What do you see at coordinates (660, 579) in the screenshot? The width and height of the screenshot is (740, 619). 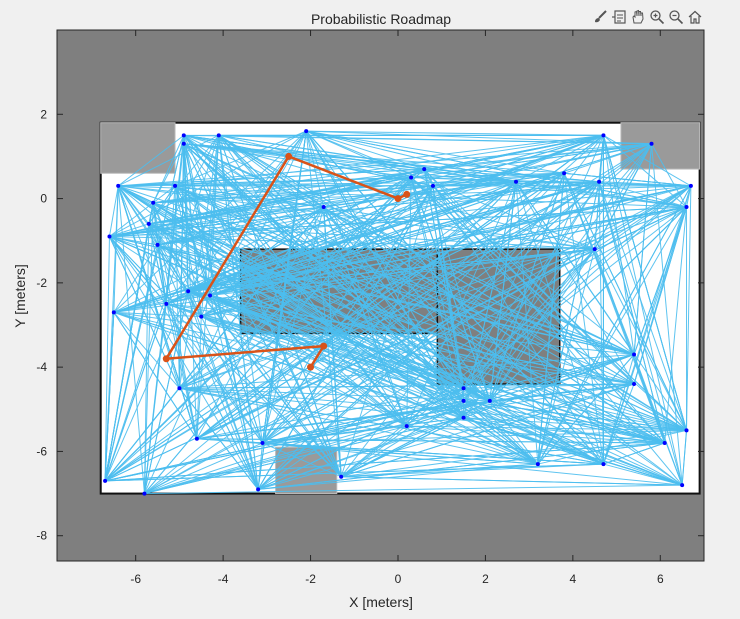 I see `x-tick-label: 6` at bounding box center [660, 579].